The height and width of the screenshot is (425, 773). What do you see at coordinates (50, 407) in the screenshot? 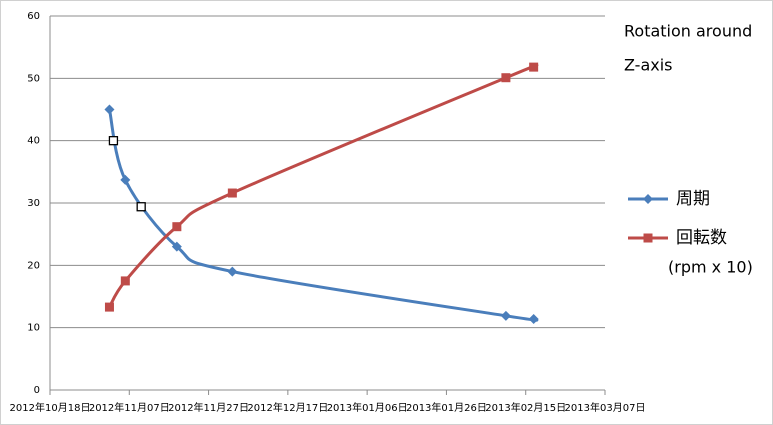
I see `x-tick-label: 2012年10月18日` at bounding box center [50, 407].